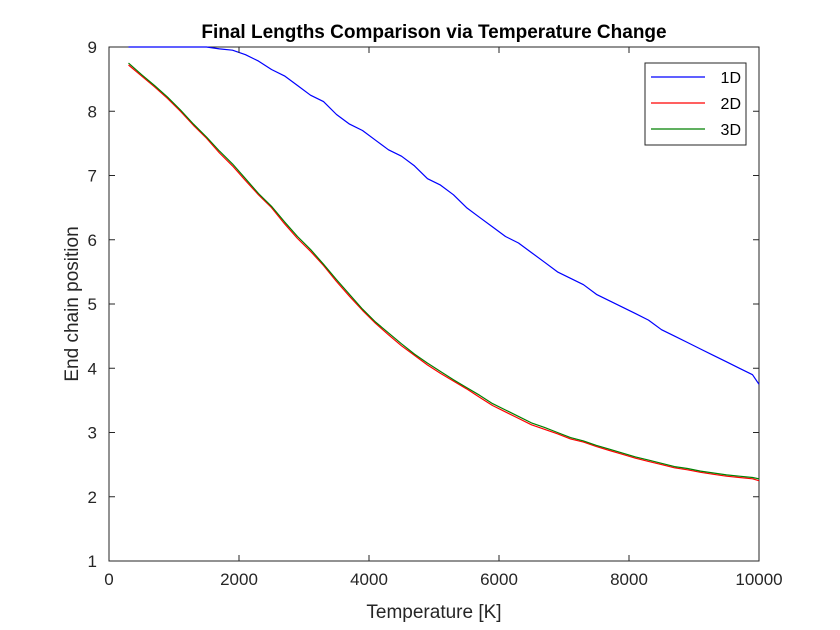 This screenshot has width=840, height=630. What do you see at coordinates (92, 240) in the screenshot?
I see `y-tick-label: 6` at bounding box center [92, 240].